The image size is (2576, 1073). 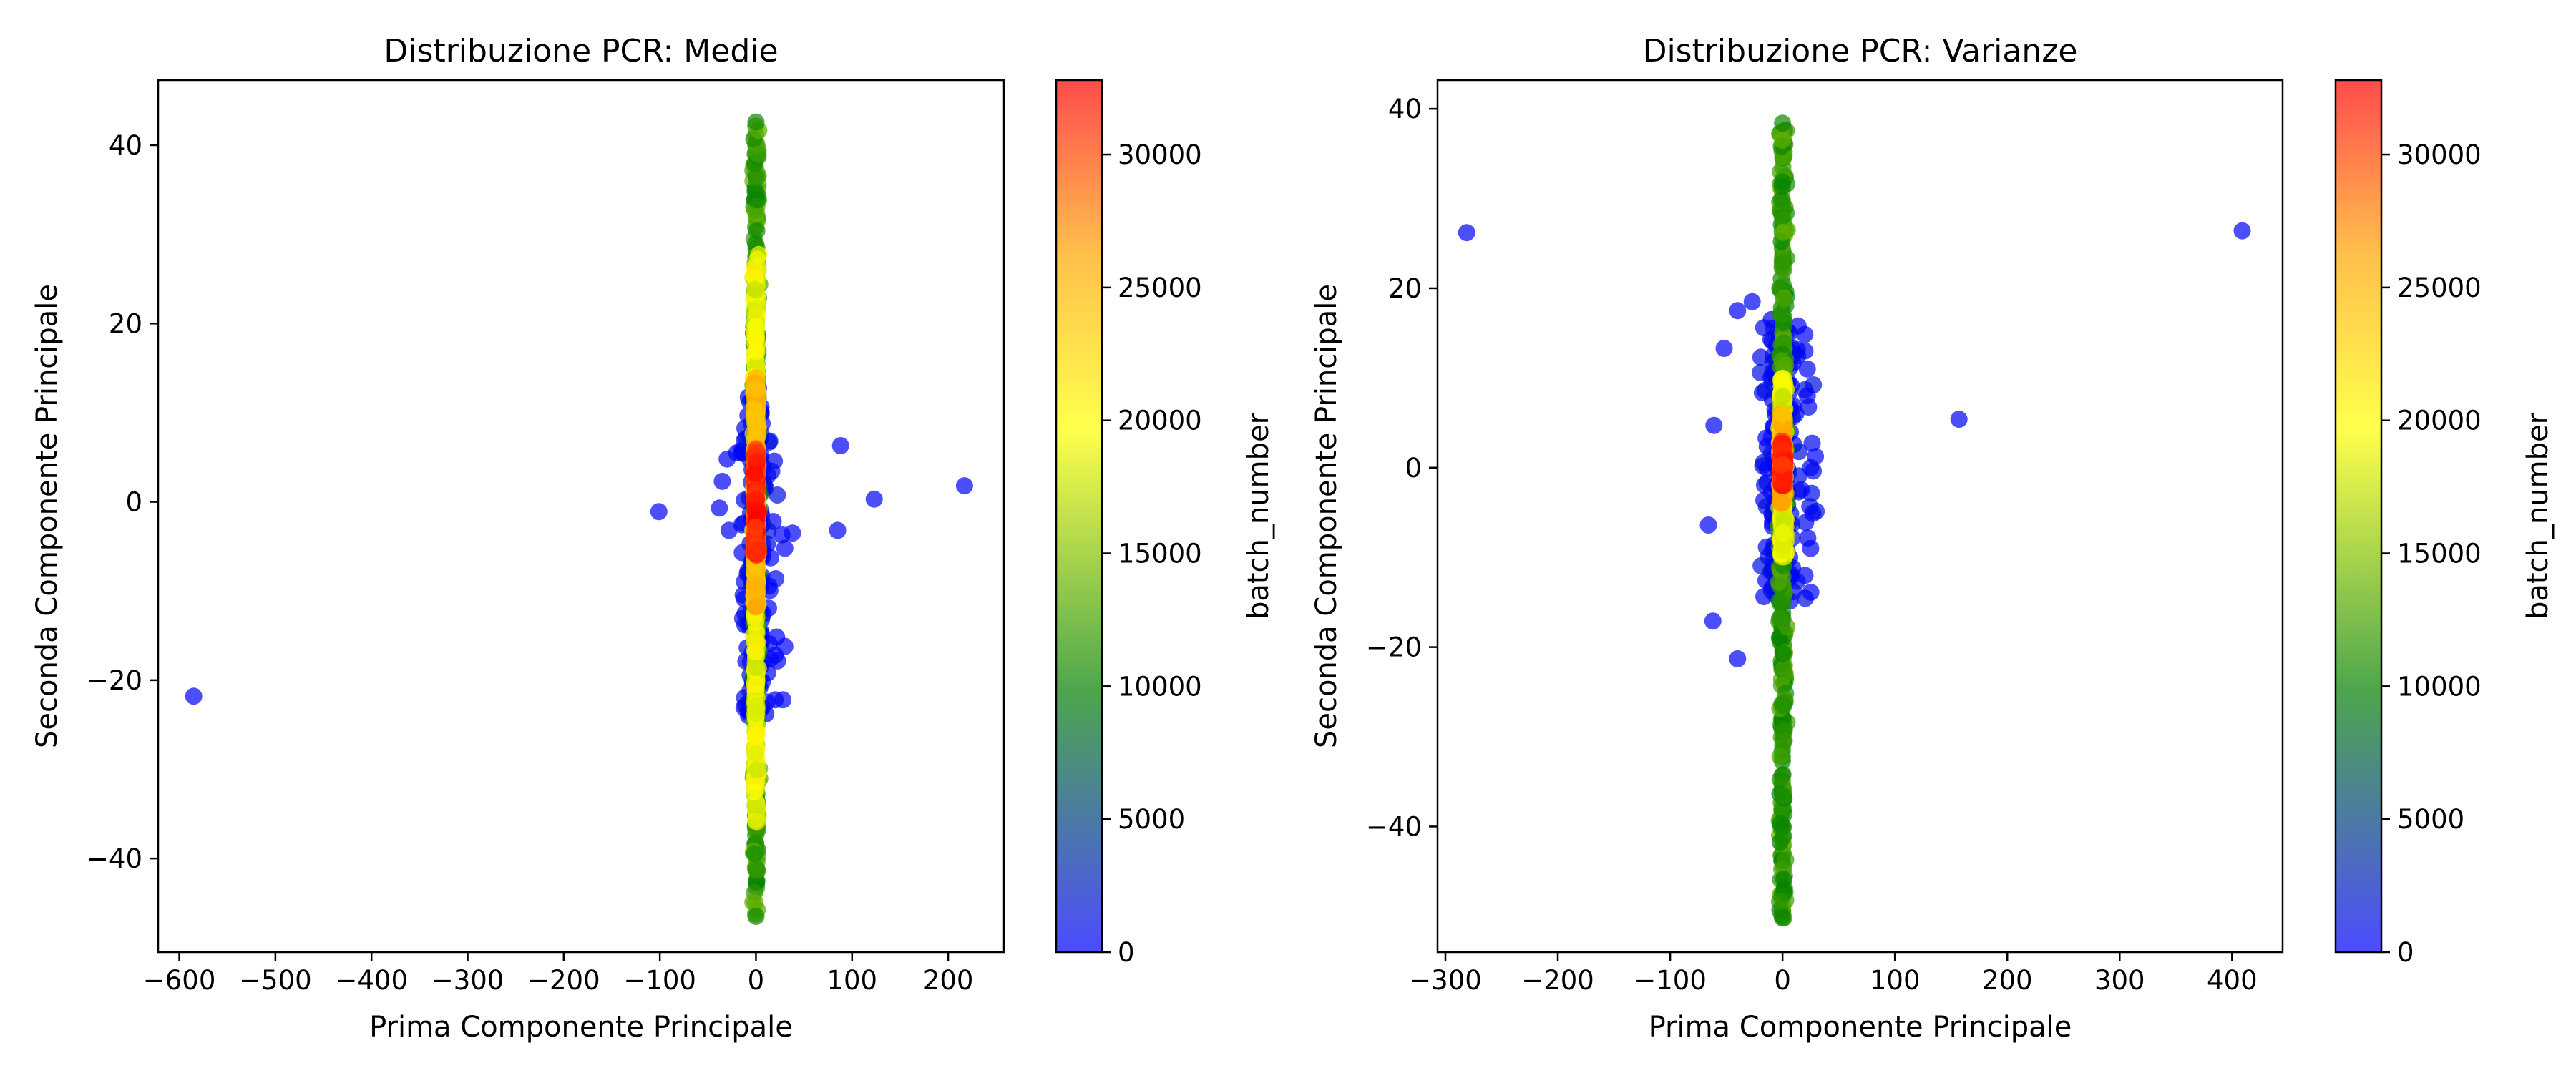 I want to click on x-tick-label: −400, so click(x=372, y=980).